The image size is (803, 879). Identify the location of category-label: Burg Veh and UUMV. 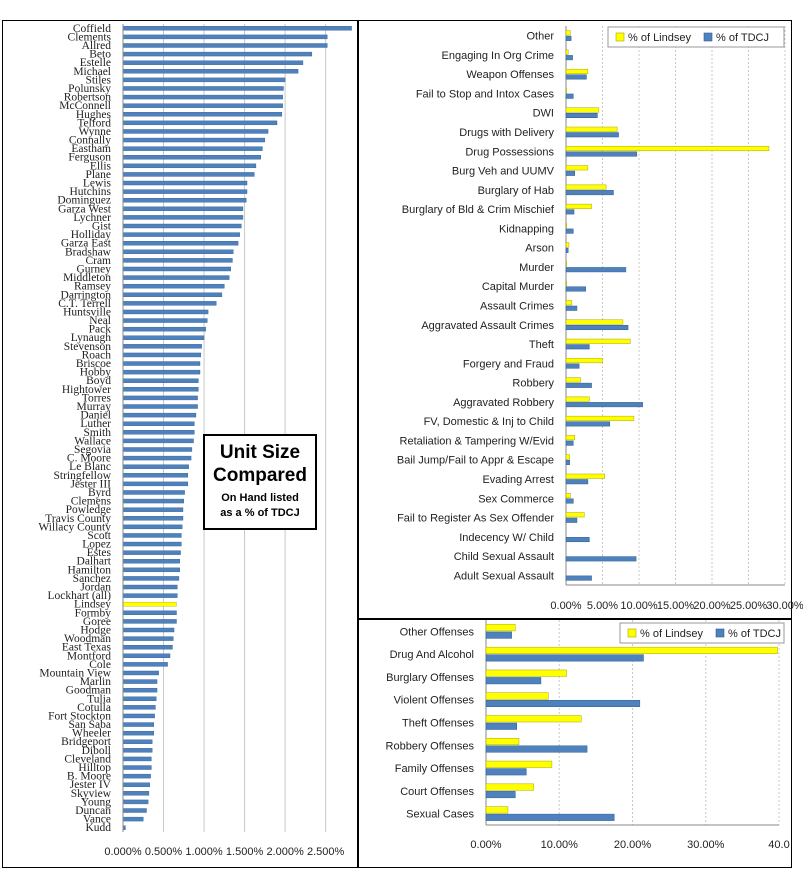
(503, 172).